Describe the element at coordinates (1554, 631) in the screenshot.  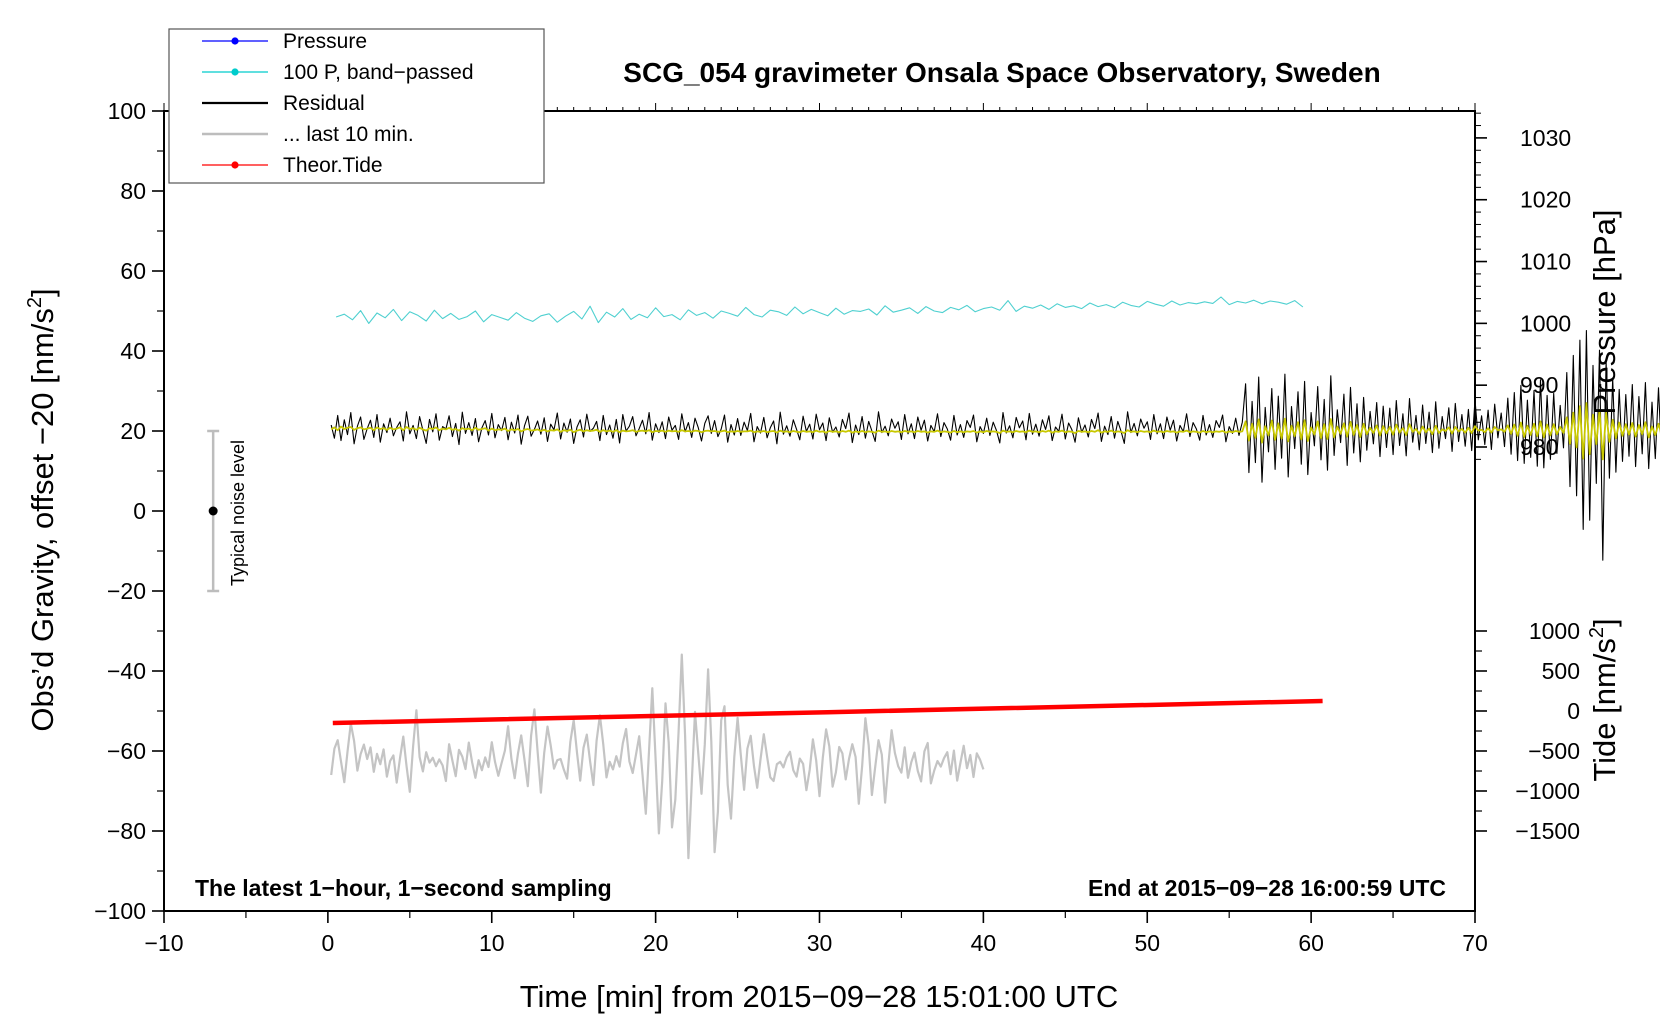
I see `tide-tick-label: 1000` at that location.